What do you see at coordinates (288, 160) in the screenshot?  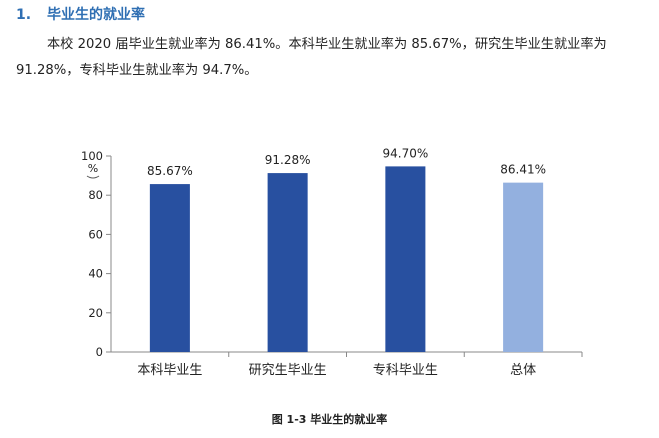 I see `data-label: 91.28%` at bounding box center [288, 160].